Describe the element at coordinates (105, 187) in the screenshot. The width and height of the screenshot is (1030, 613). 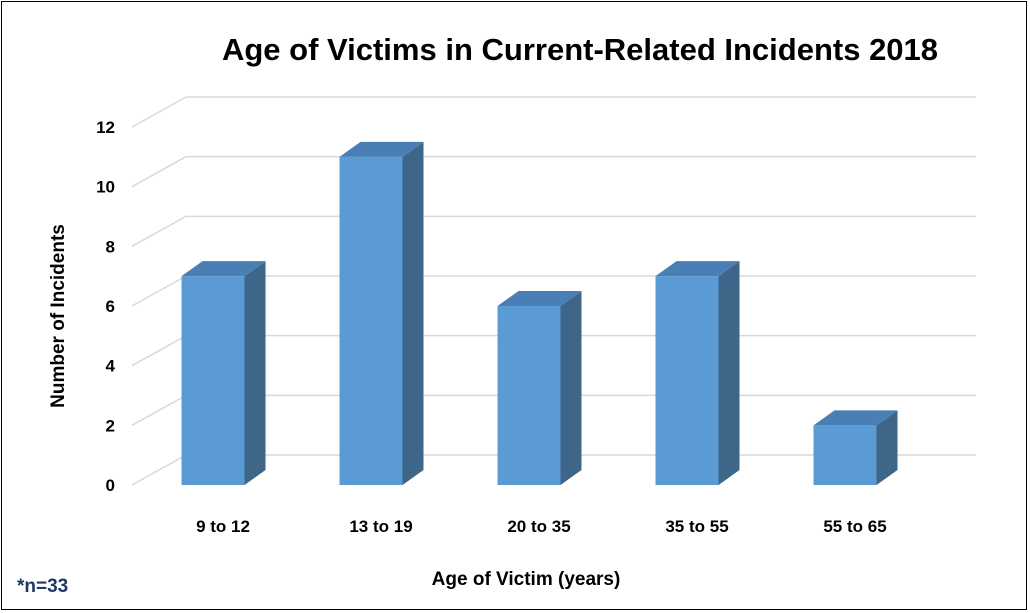
I see `y-tick-label: 10` at that location.